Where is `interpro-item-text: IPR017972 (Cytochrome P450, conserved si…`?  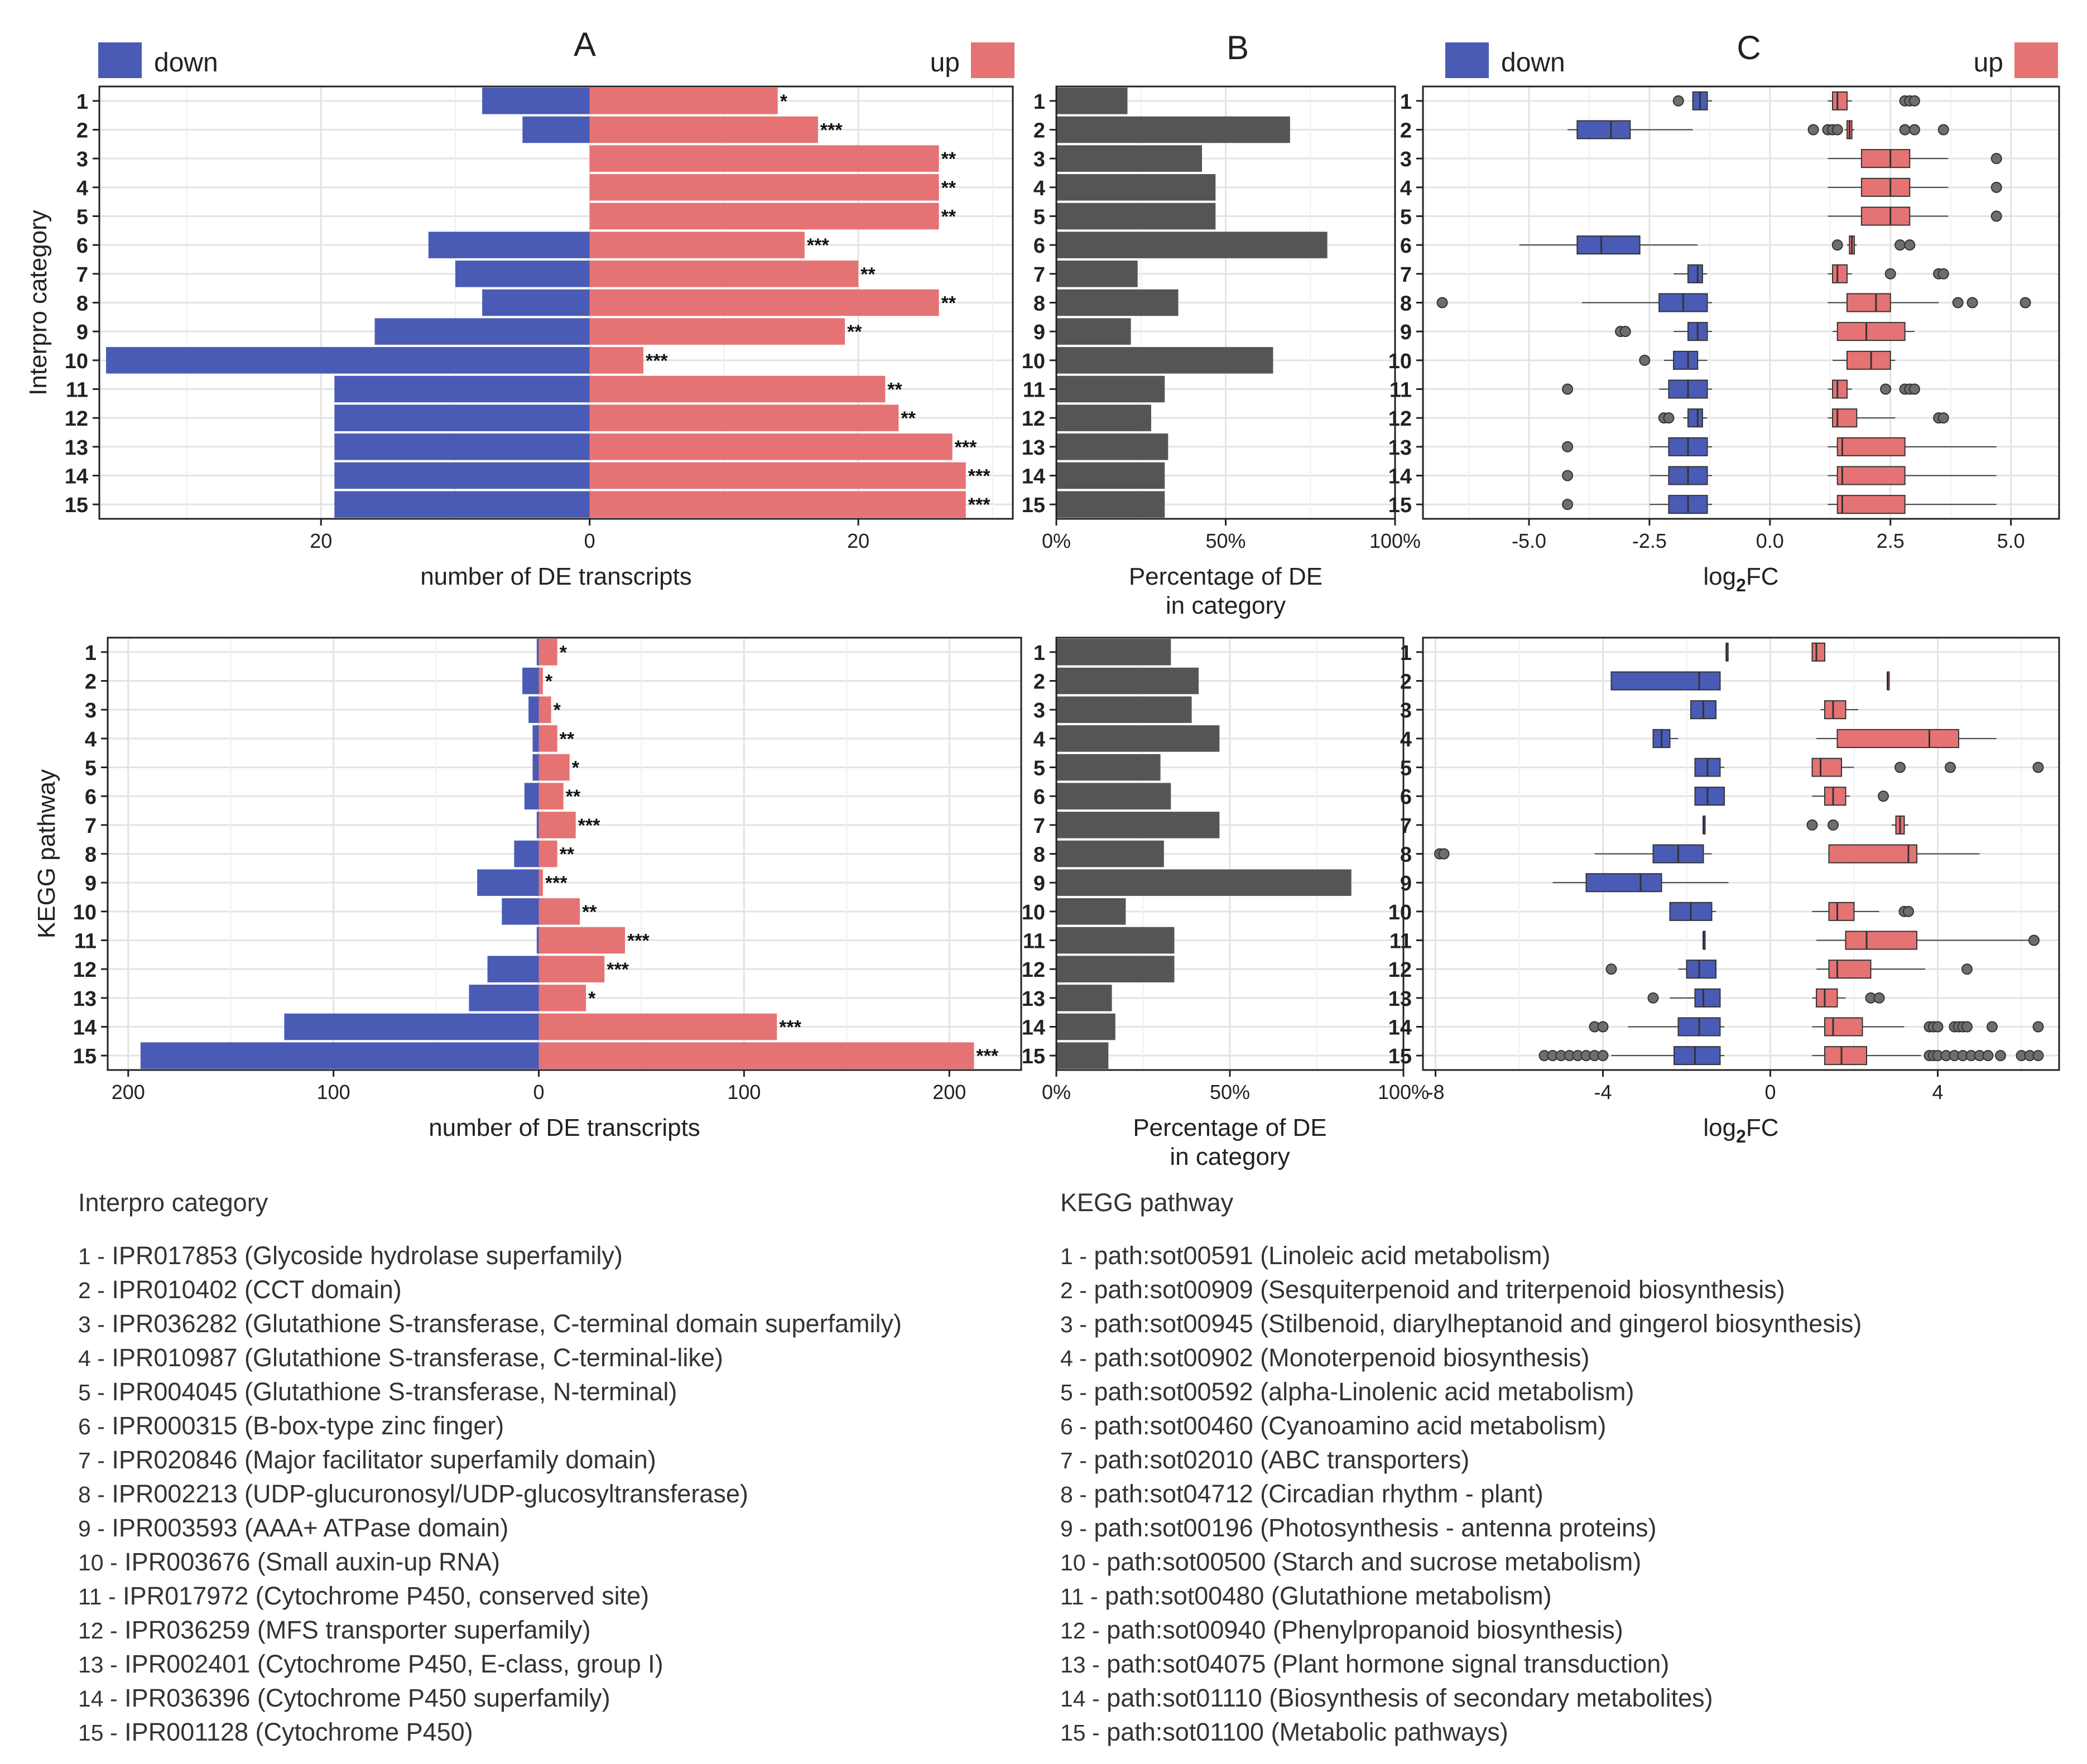 interpro-item-text: IPR017972 (Cytochrome P450, conserved si… is located at coordinates (386, 1596).